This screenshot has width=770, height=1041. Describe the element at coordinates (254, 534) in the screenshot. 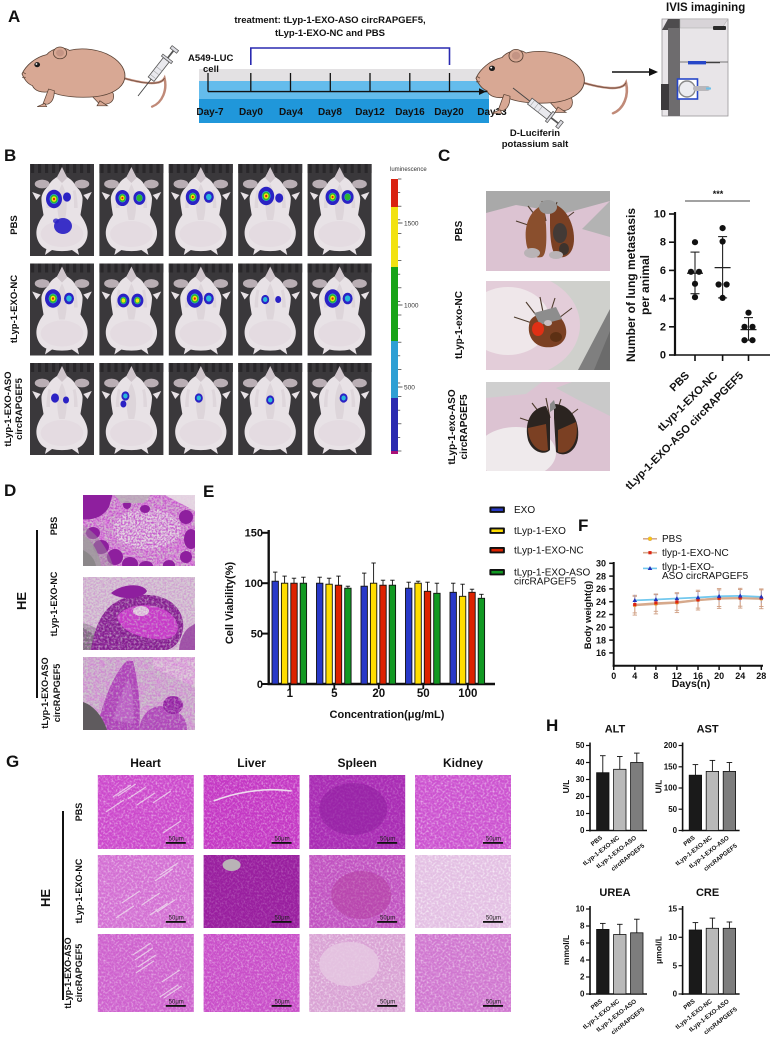

I see `svg-text: 150` at that location.